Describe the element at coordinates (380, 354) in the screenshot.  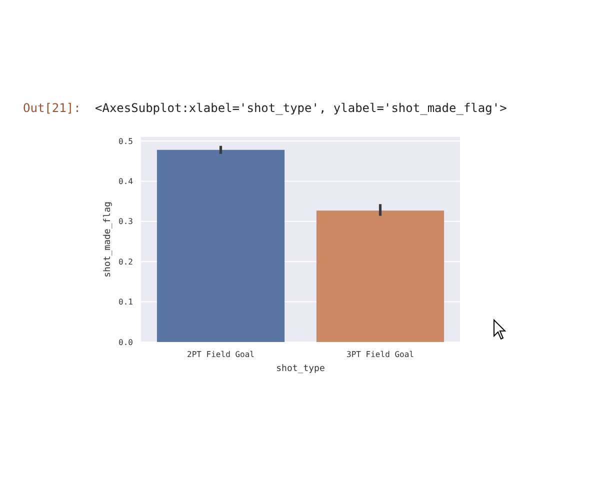
I see `x-tick-label: 3PT Field Goal` at that location.